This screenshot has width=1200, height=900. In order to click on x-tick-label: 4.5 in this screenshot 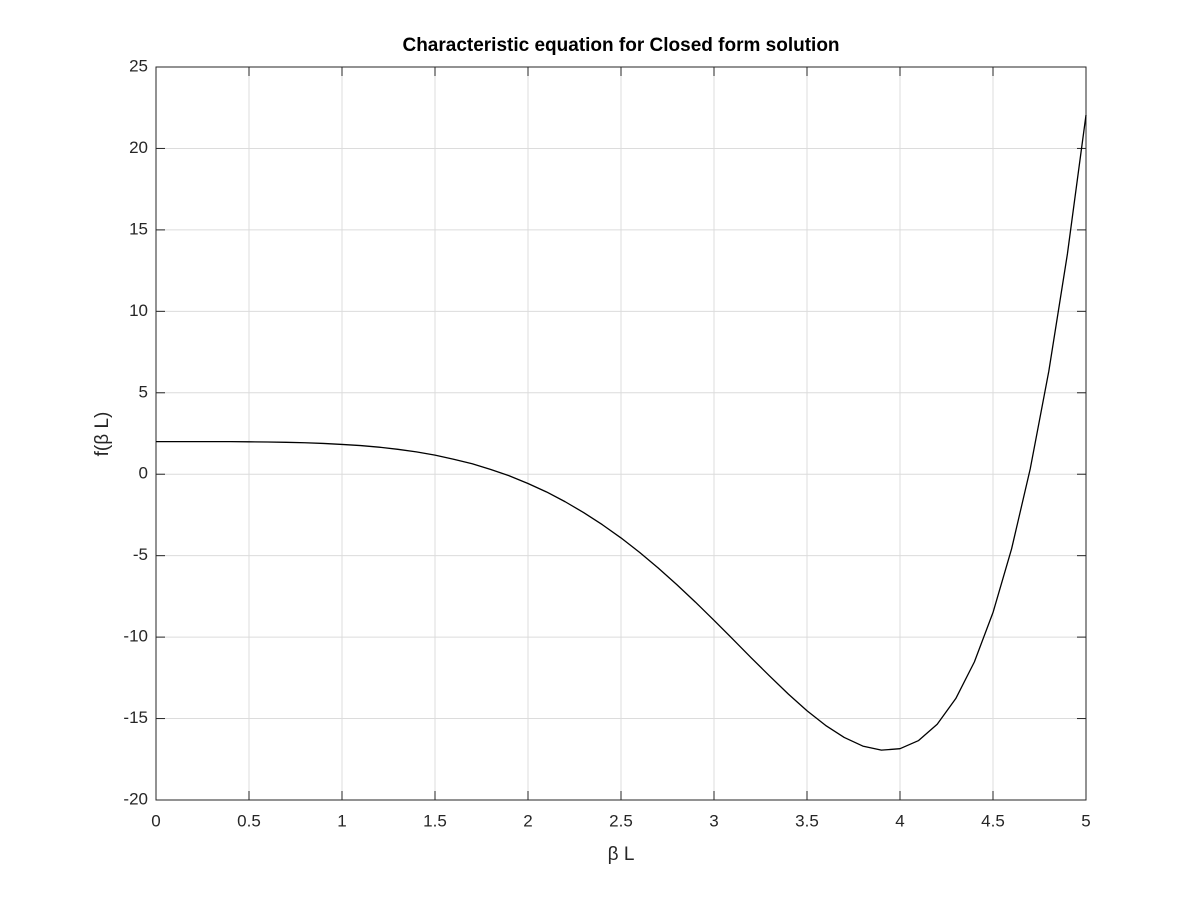, I will do `click(993, 820)`.